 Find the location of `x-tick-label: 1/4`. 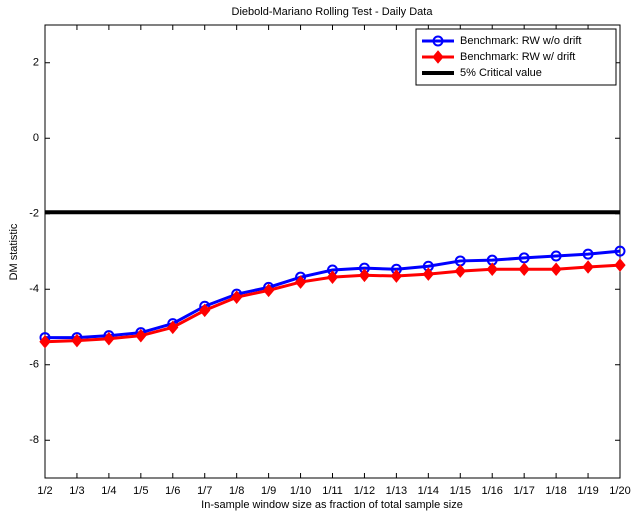

x-tick-label: 1/4 is located at coordinates (108, 491).